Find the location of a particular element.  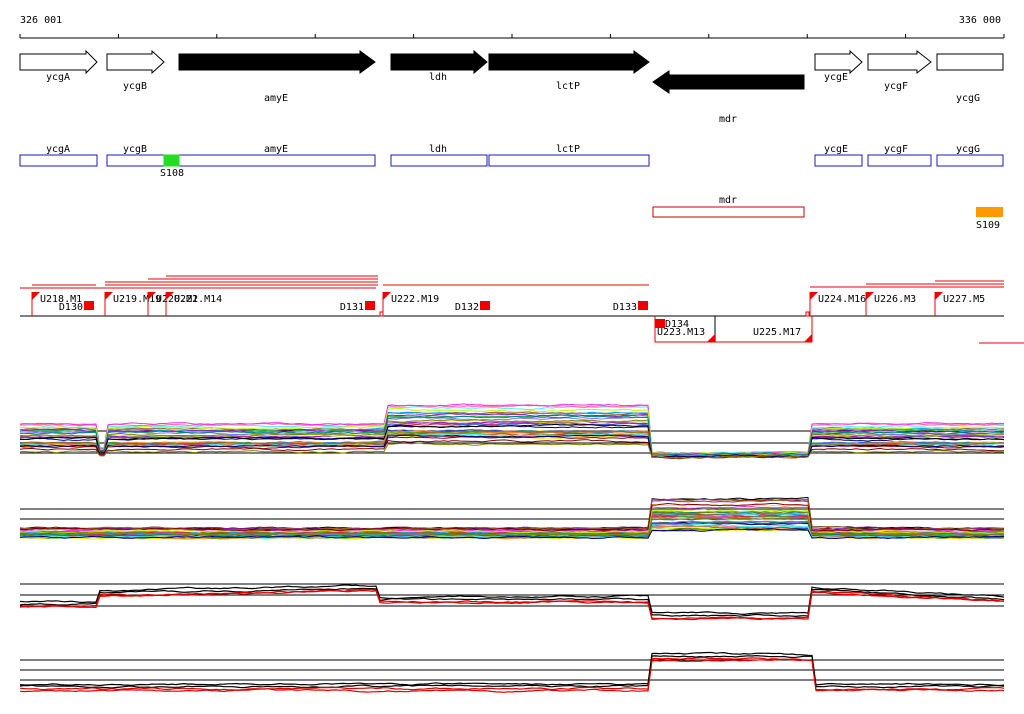

downshift-D134: D134 is located at coordinates (672, 324).